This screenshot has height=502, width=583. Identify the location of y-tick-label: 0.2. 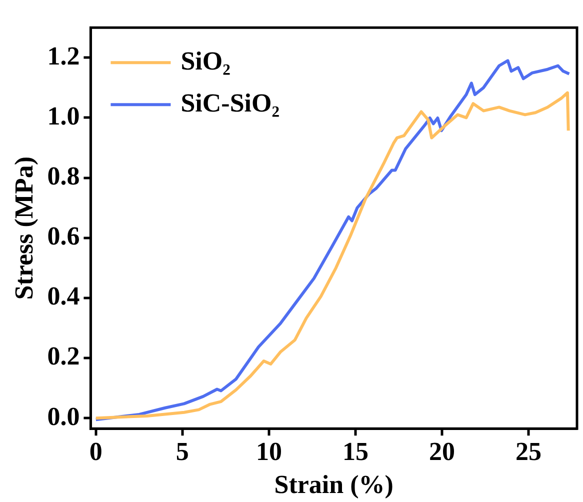
(63, 356).